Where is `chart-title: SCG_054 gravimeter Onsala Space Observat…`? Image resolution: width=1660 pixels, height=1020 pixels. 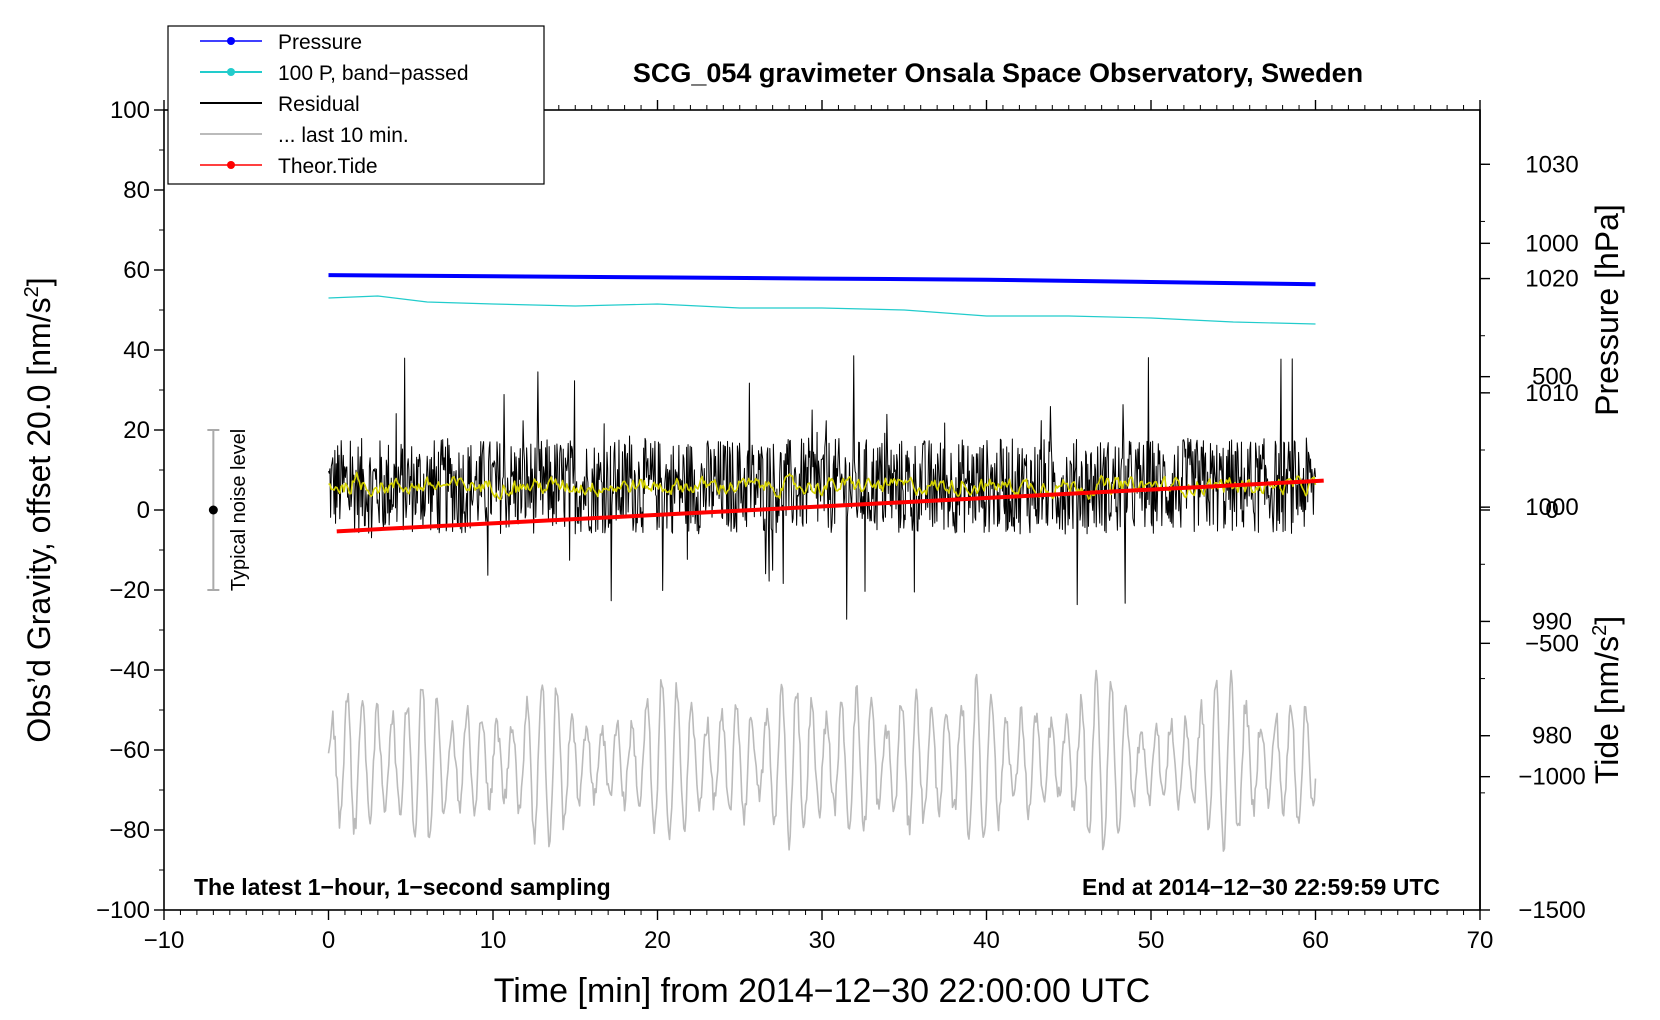
chart-title: SCG_054 gravimeter Onsala Space Observat… is located at coordinates (998, 73).